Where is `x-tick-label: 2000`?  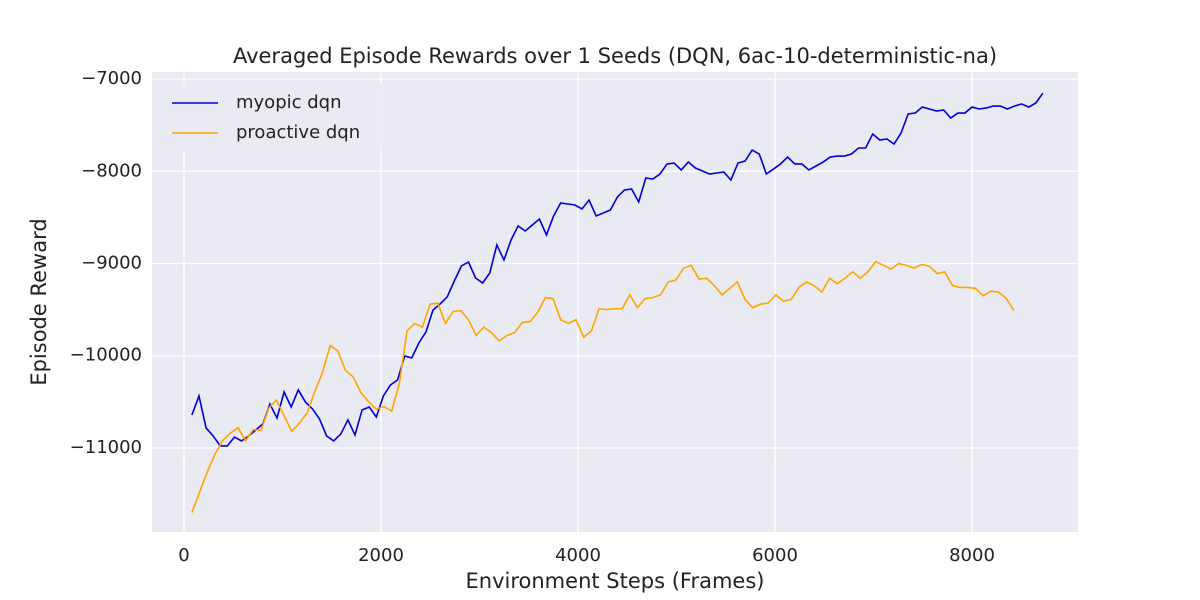 x-tick-label: 2000 is located at coordinates (381, 555).